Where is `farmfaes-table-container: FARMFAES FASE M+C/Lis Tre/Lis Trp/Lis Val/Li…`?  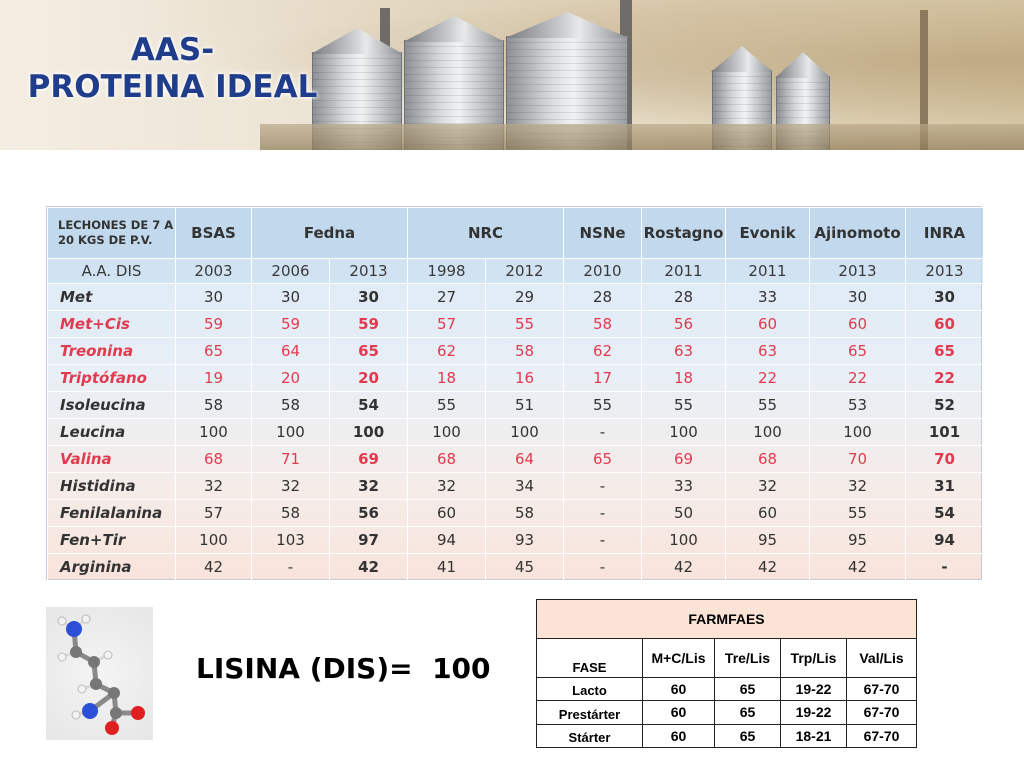
farmfaes-table-container: FARMFAES FASE M+C/Lis Tre/Lis Trp/Lis Val/Li… is located at coordinates (726, 674).